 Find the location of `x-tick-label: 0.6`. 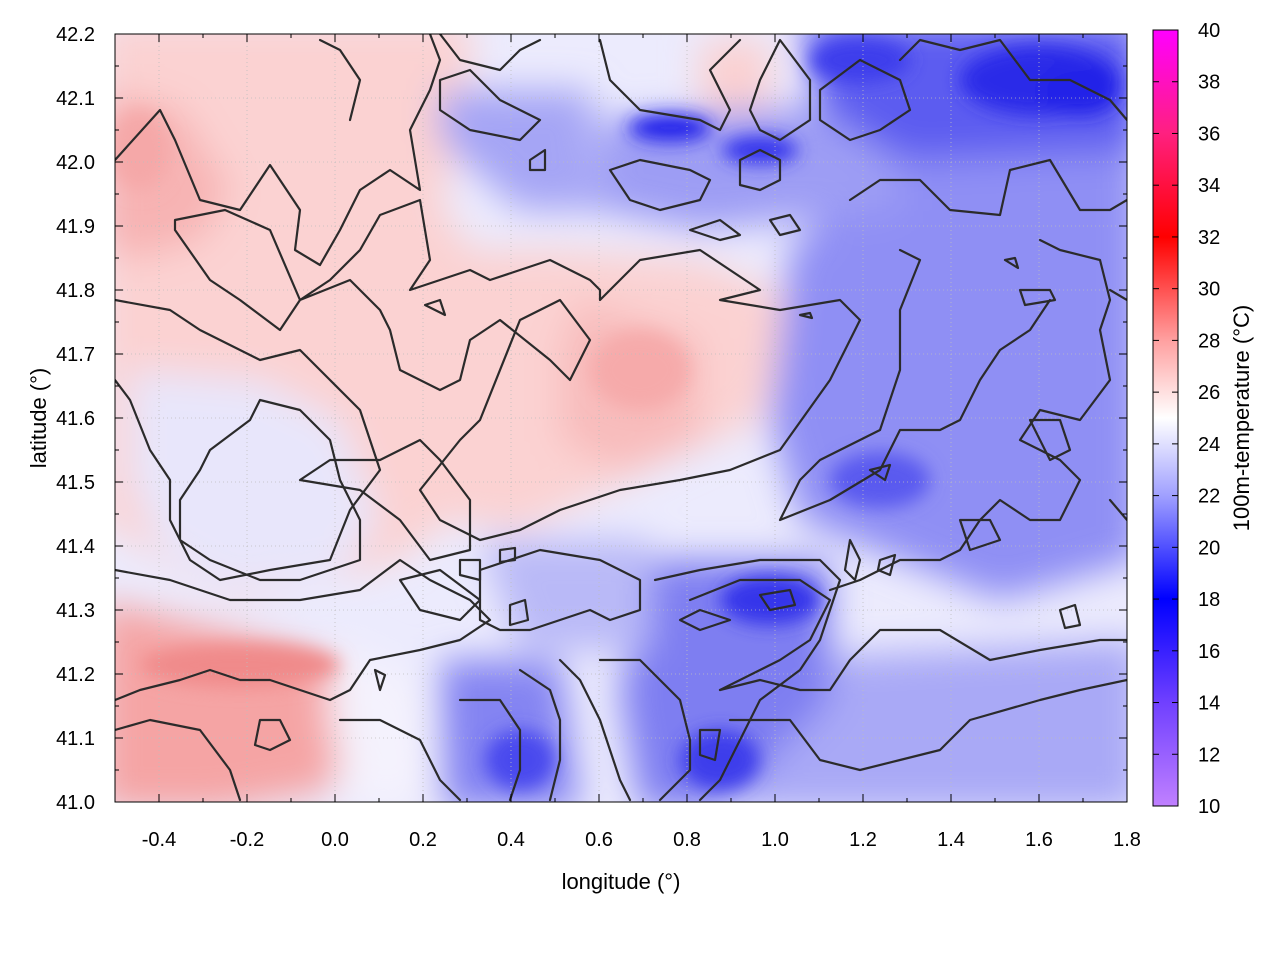

x-tick-label: 0.6 is located at coordinates (599, 840).